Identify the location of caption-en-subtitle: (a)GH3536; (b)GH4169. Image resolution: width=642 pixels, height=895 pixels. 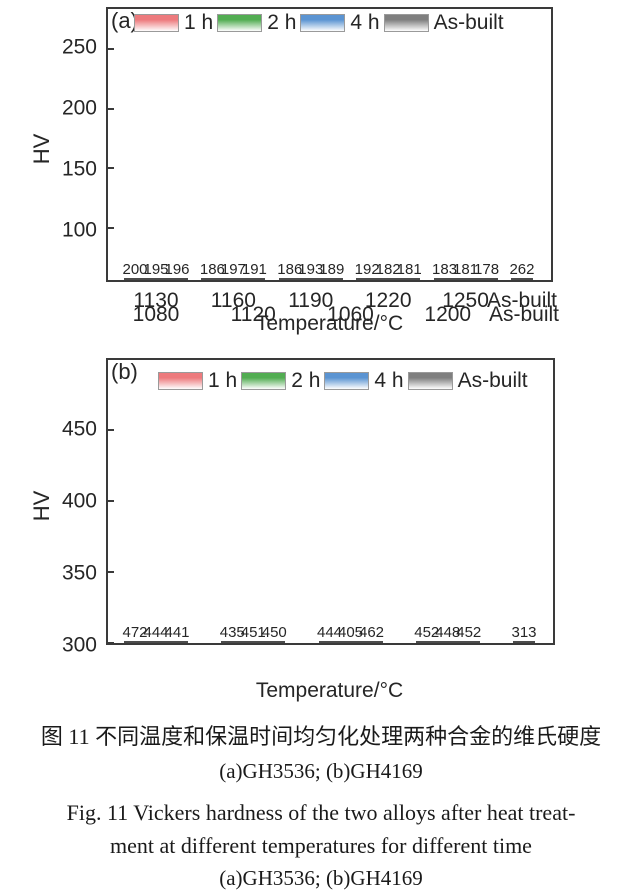
(321, 878).